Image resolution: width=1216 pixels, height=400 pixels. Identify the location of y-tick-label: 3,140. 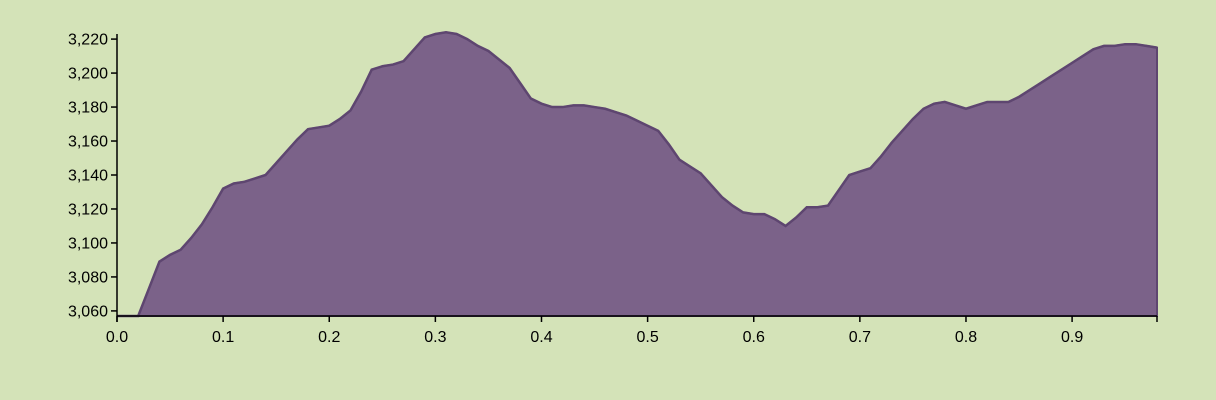
(88, 176).